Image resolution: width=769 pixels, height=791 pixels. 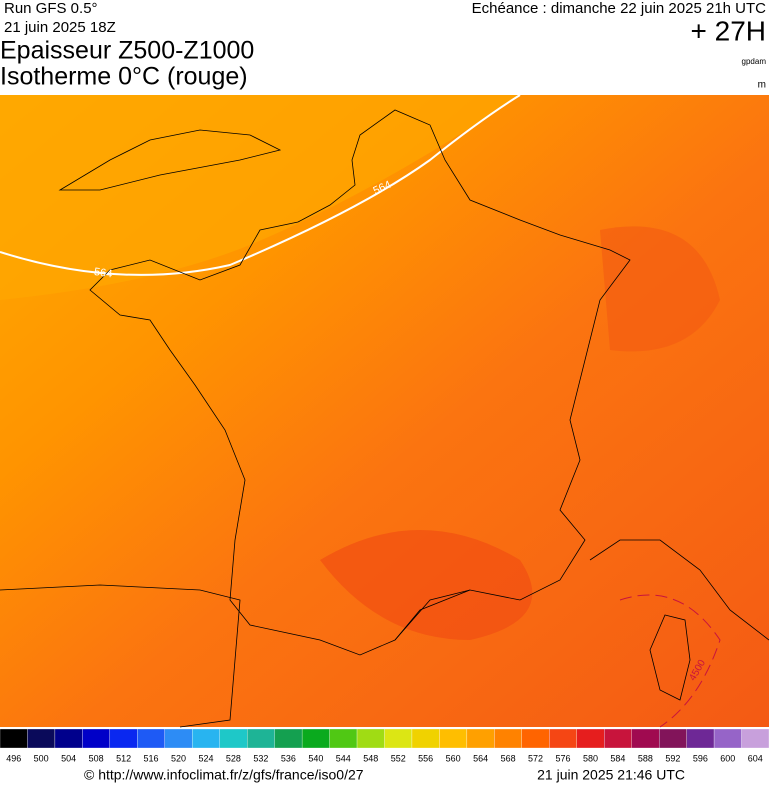 What do you see at coordinates (590, 758) in the screenshot?
I see `scale-label: 580` at bounding box center [590, 758].